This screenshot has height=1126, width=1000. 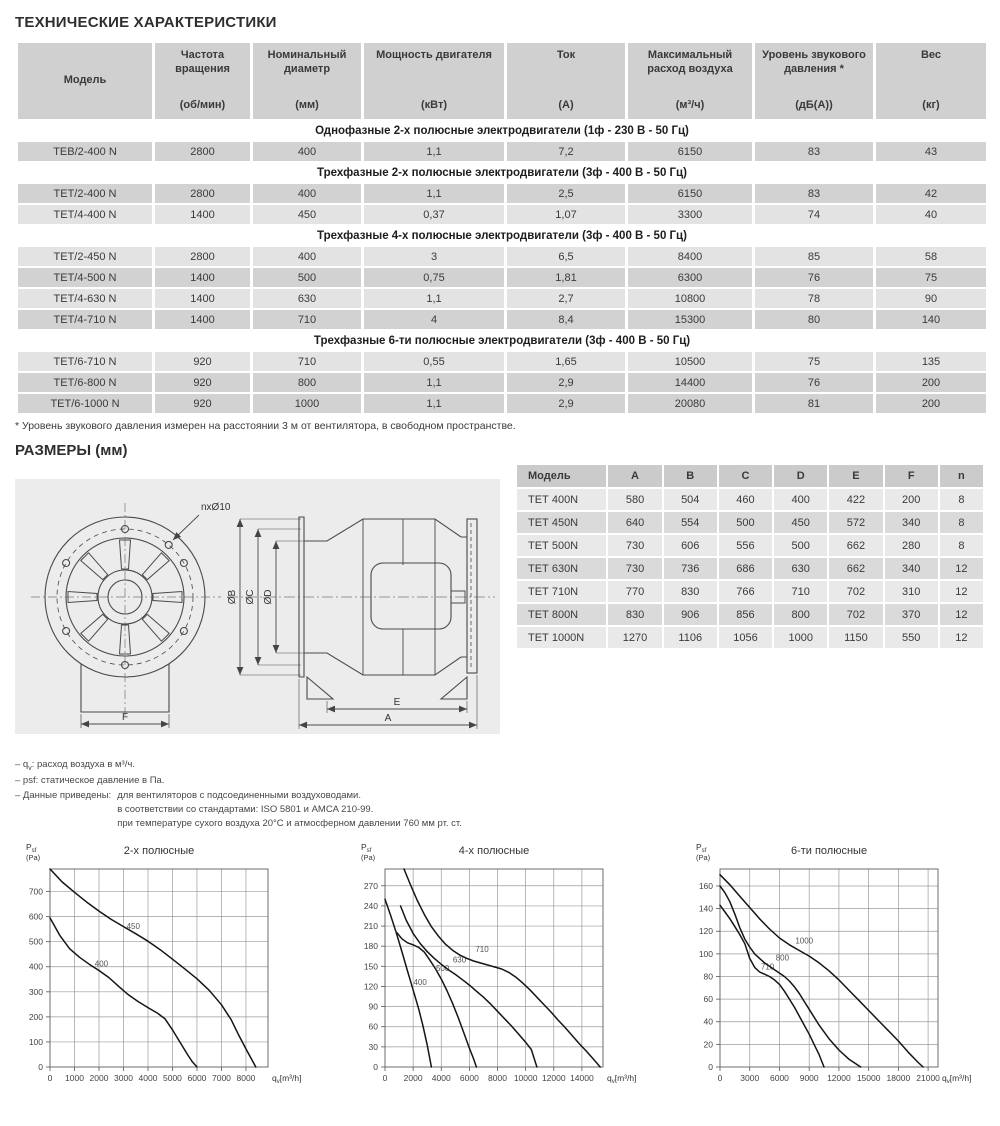 I want to click on svg-text: 40, so click(x=709, y=1022).